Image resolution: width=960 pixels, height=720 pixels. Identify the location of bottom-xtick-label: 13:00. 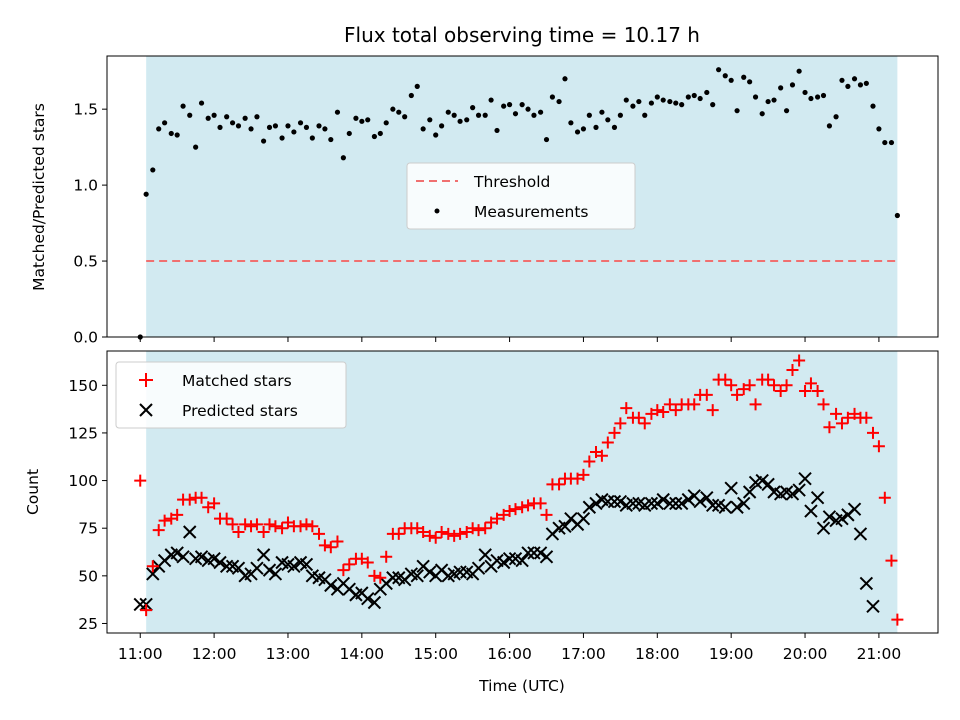
(288, 654).